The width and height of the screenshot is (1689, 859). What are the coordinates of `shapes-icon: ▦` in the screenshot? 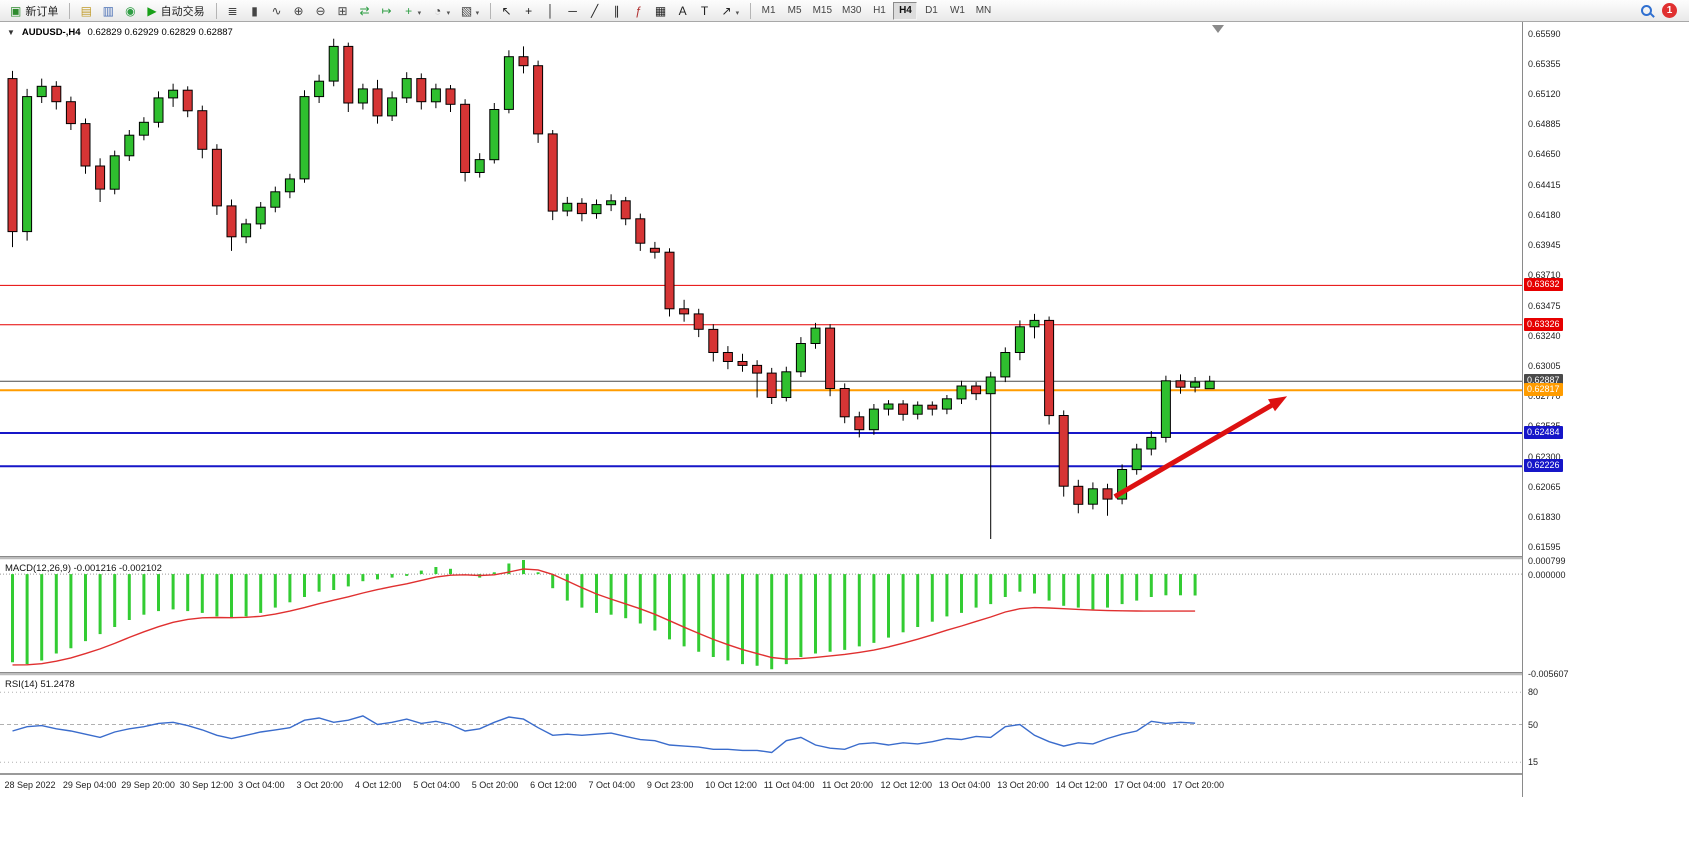 It's located at (660, 10).